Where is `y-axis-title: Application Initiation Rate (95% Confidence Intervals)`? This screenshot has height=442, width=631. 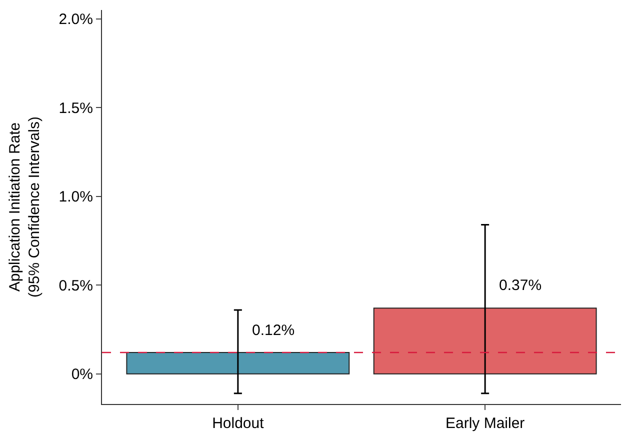 y-axis-title: Application Initiation Rate (95% Confidence Intervals) is located at coordinates (25, 207).